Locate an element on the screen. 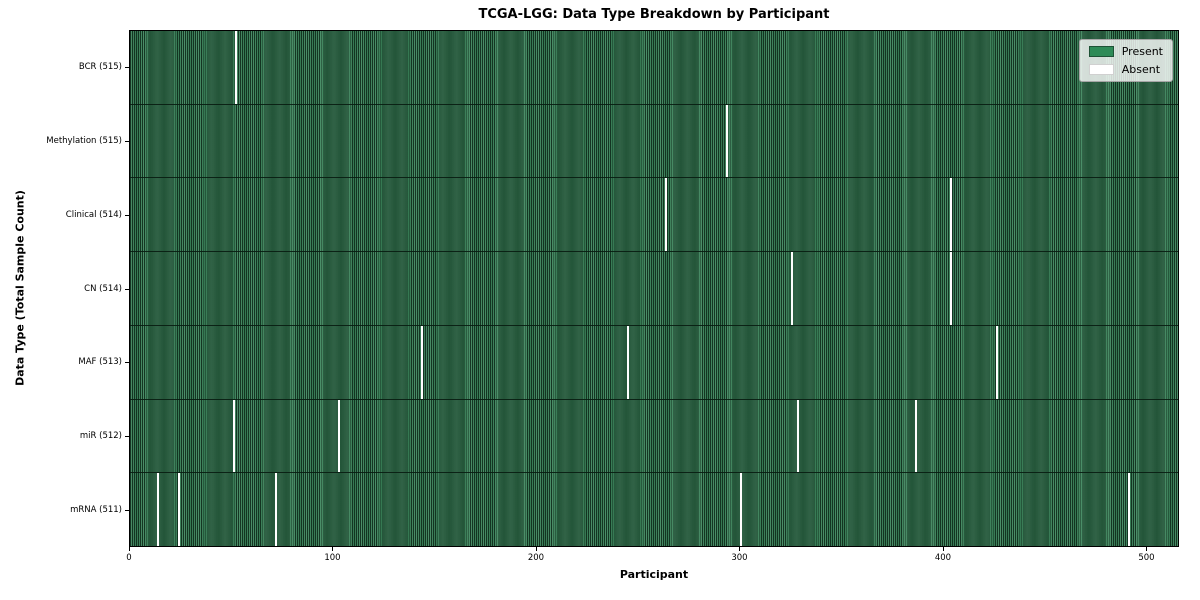 The image size is (1200, 600). xtick-label-400: 400 is located at coordinates (943, 558).